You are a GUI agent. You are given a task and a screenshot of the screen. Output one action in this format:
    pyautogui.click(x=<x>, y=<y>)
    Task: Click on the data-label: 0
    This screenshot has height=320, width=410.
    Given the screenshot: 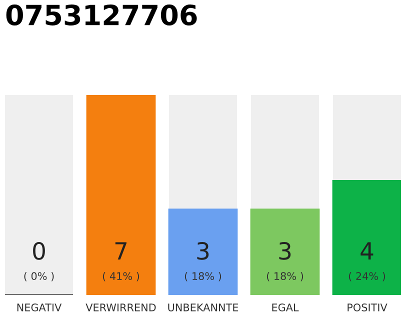 What is the action you would take?
    pyautogui.click(x=39, y=251)
    